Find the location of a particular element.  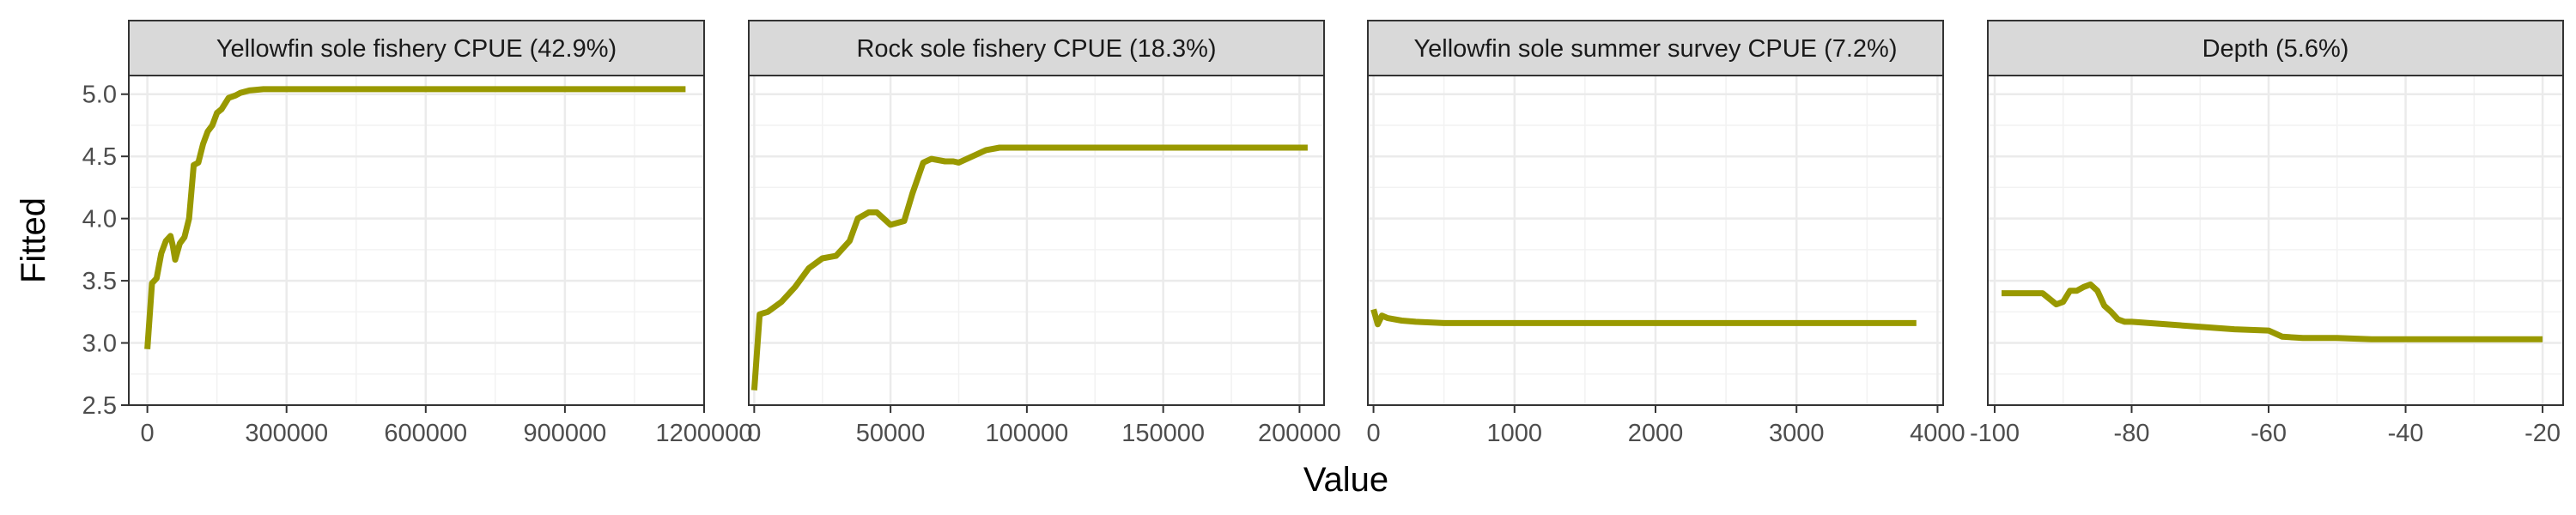

y-tick-label: 2.5 is located at coordinates (99, 406).